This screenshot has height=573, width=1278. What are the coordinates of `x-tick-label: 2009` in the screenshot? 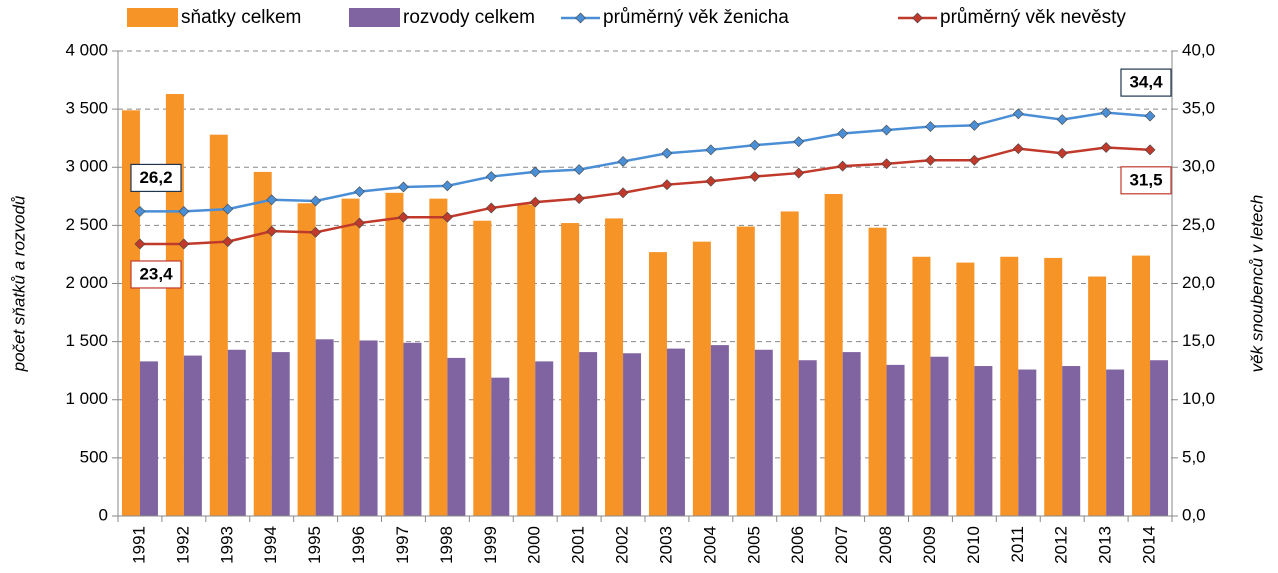 It's located at (929, 545).